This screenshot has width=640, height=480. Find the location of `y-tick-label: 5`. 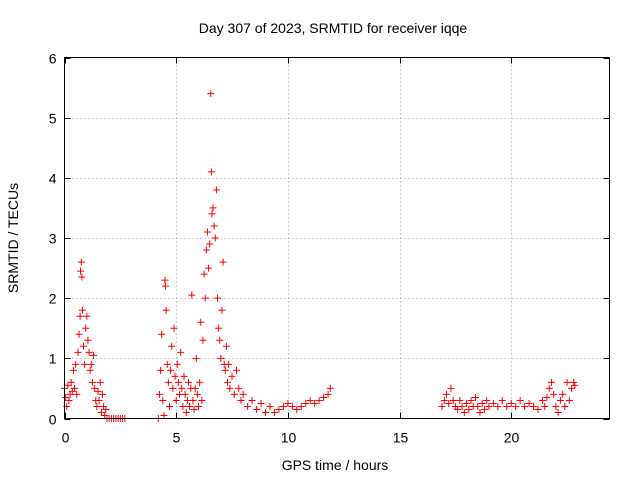

y-tick-label: 5 is located at coordinates (53, 119).